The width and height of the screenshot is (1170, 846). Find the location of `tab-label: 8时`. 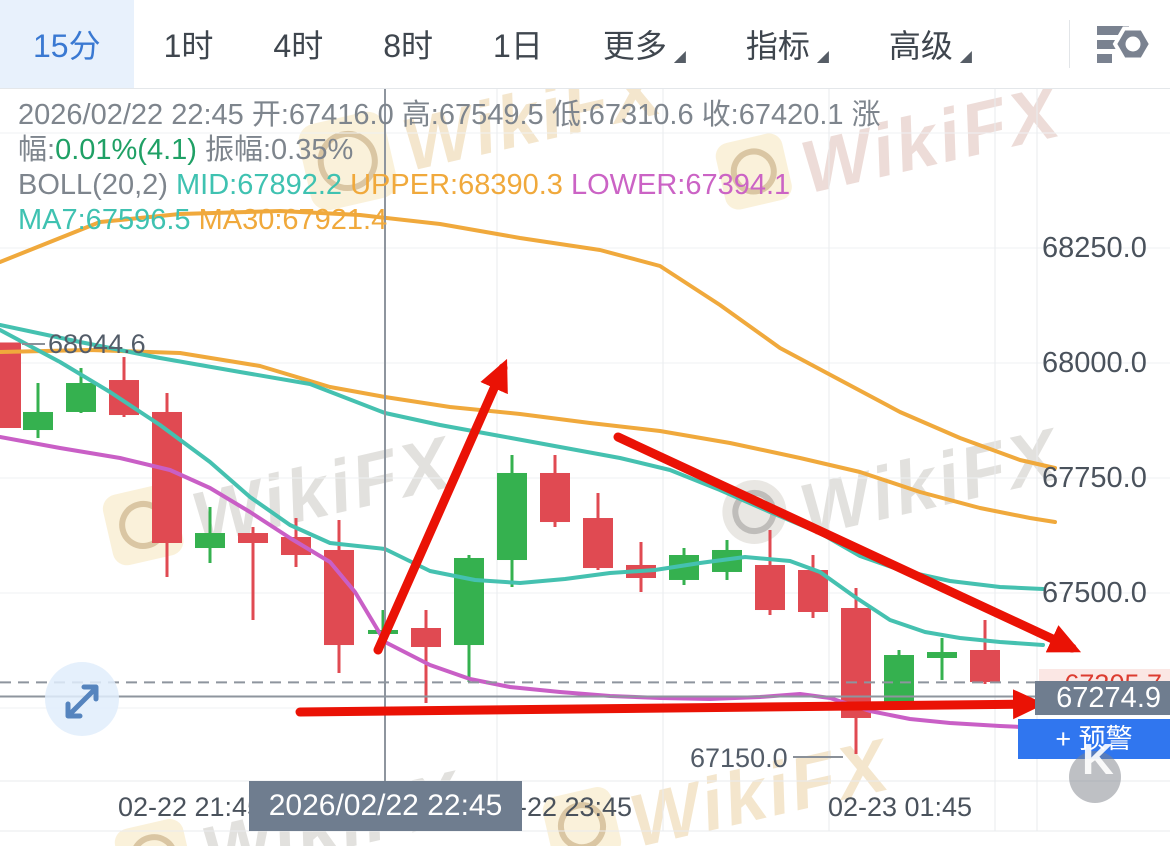

tab-label: 8时 is located at coordinates (408, 46).